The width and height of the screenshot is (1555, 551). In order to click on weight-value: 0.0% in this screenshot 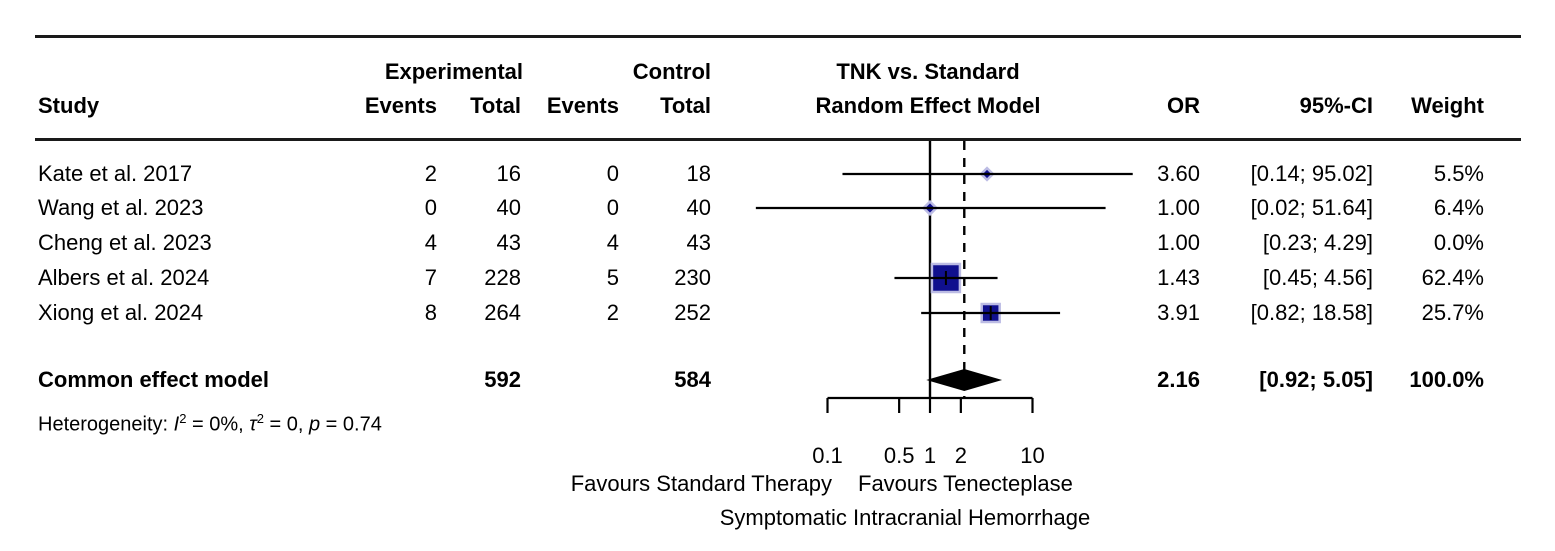, I will do `click(1458, 242)`.